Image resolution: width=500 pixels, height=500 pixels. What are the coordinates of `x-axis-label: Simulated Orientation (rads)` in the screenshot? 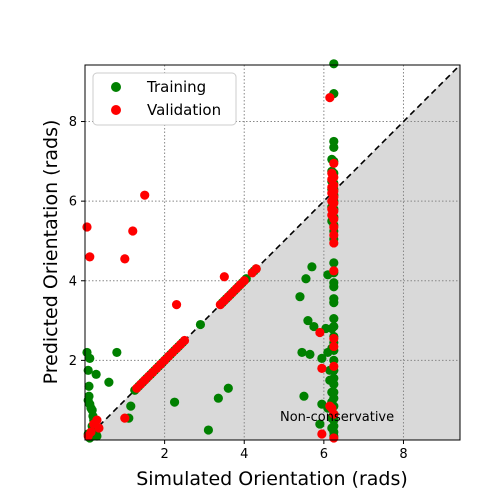 It's located at (272, 479).